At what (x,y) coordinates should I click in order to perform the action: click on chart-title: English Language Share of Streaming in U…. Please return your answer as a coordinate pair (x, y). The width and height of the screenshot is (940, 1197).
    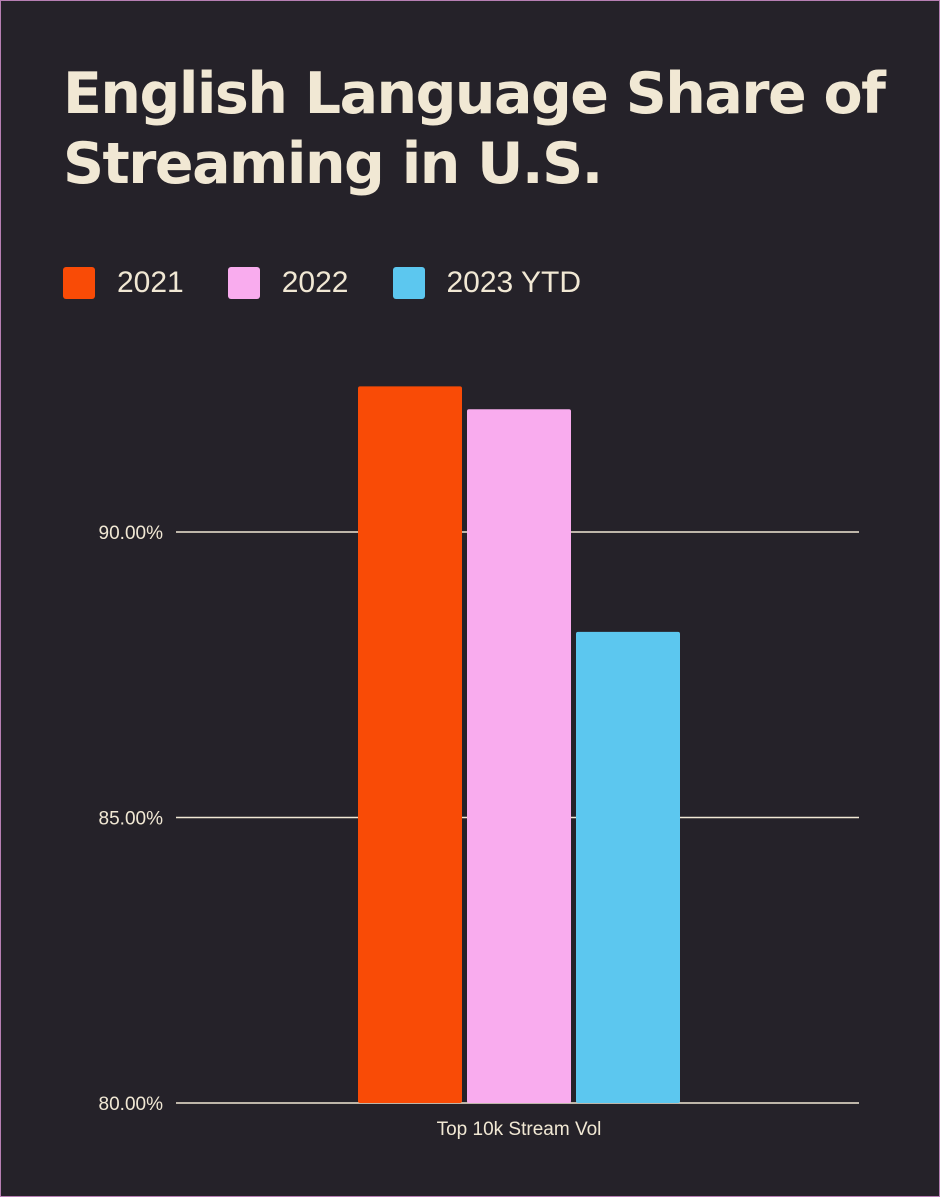
    Looking at the image, I should click on (474, 129).